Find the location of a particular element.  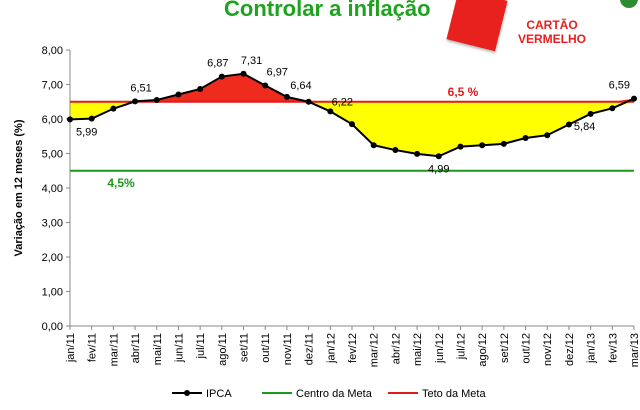

legend-entry: Teto da Meta is located at coordinates (454, 394).